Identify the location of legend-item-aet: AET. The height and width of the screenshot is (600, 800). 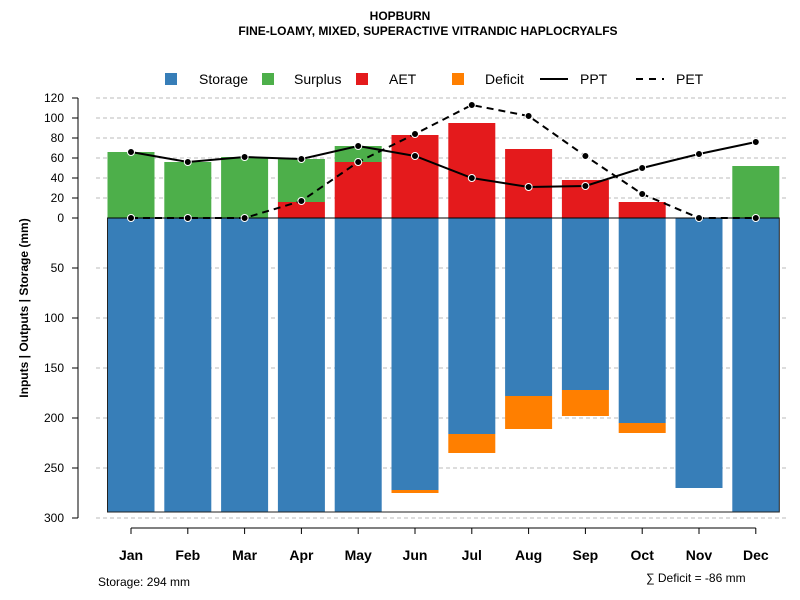
(386, 79).